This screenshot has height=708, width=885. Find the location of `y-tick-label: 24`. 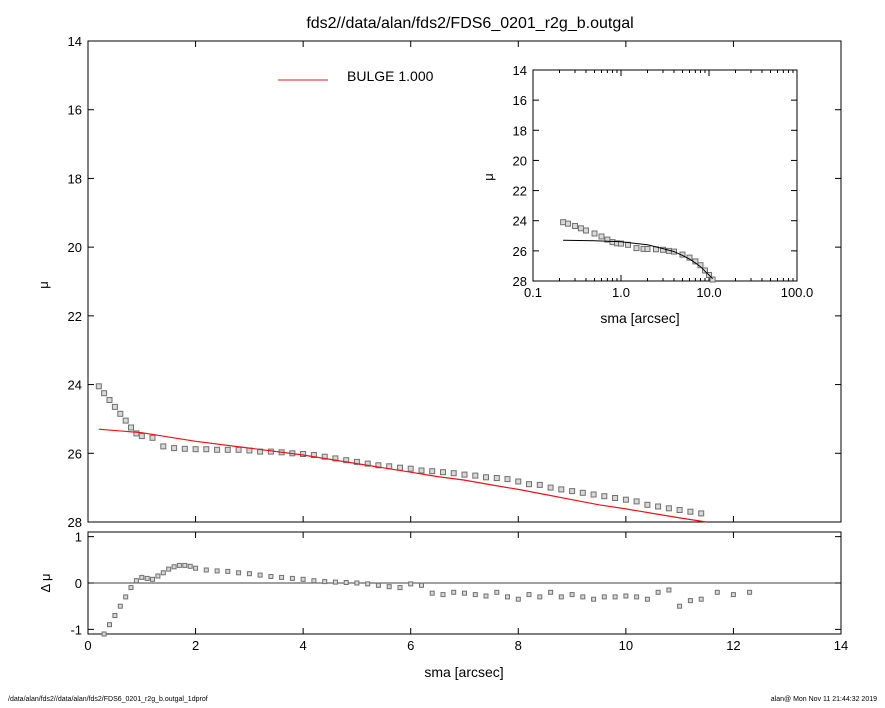

y-tick-label: 24 is located at coordinates (75, 385).